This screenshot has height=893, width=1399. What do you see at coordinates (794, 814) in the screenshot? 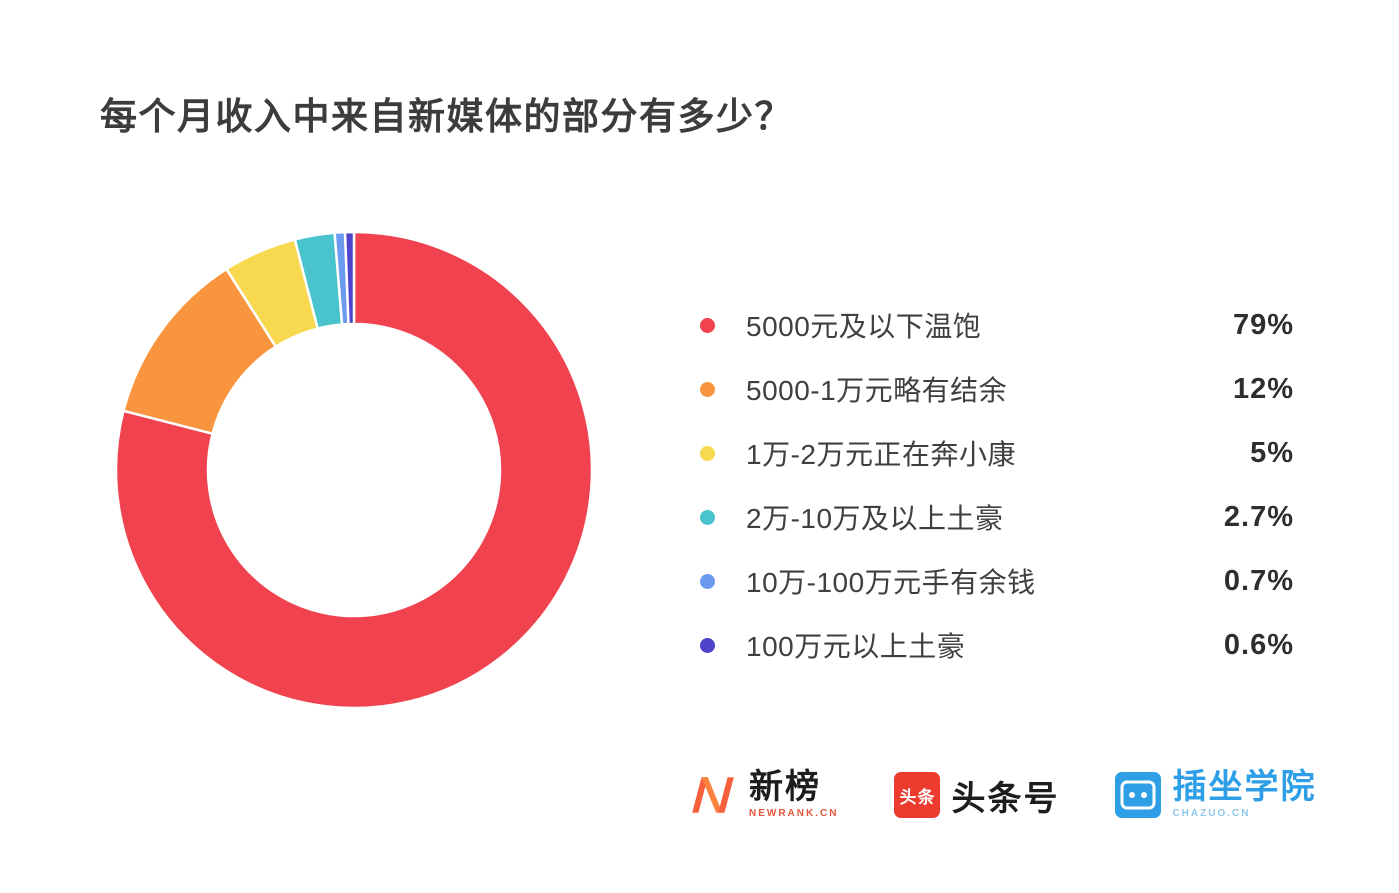
I see `newrank-subtext: NEWRANK.CN` at bounding box center [794, 814].